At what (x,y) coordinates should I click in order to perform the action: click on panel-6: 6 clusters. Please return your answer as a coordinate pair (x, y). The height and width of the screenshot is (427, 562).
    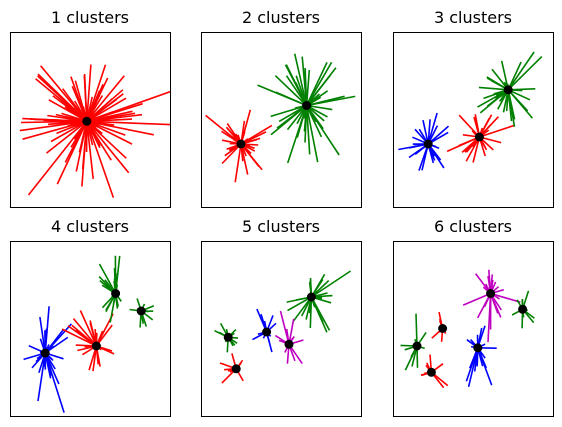
    Looking at the image, I should click on (473, 317).